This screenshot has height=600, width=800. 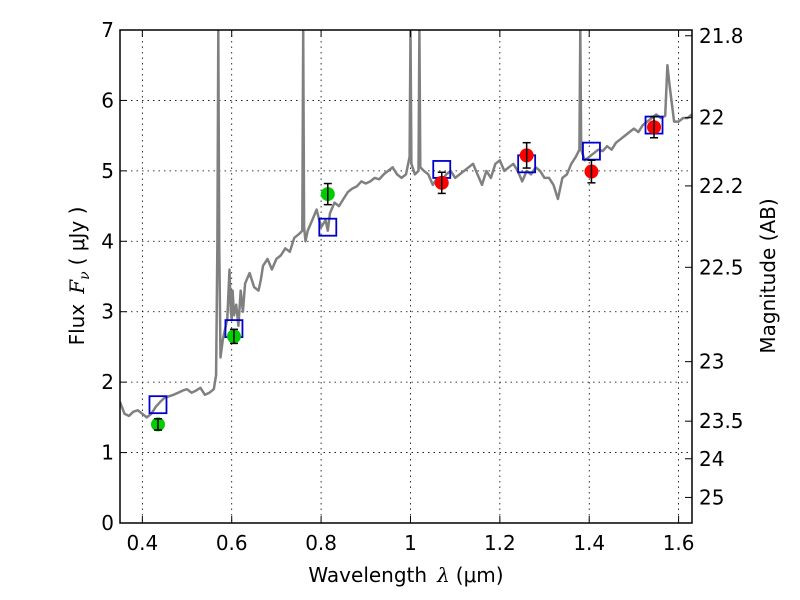 I want to click on y-tick-label: 6, so click(x=107, y=100).